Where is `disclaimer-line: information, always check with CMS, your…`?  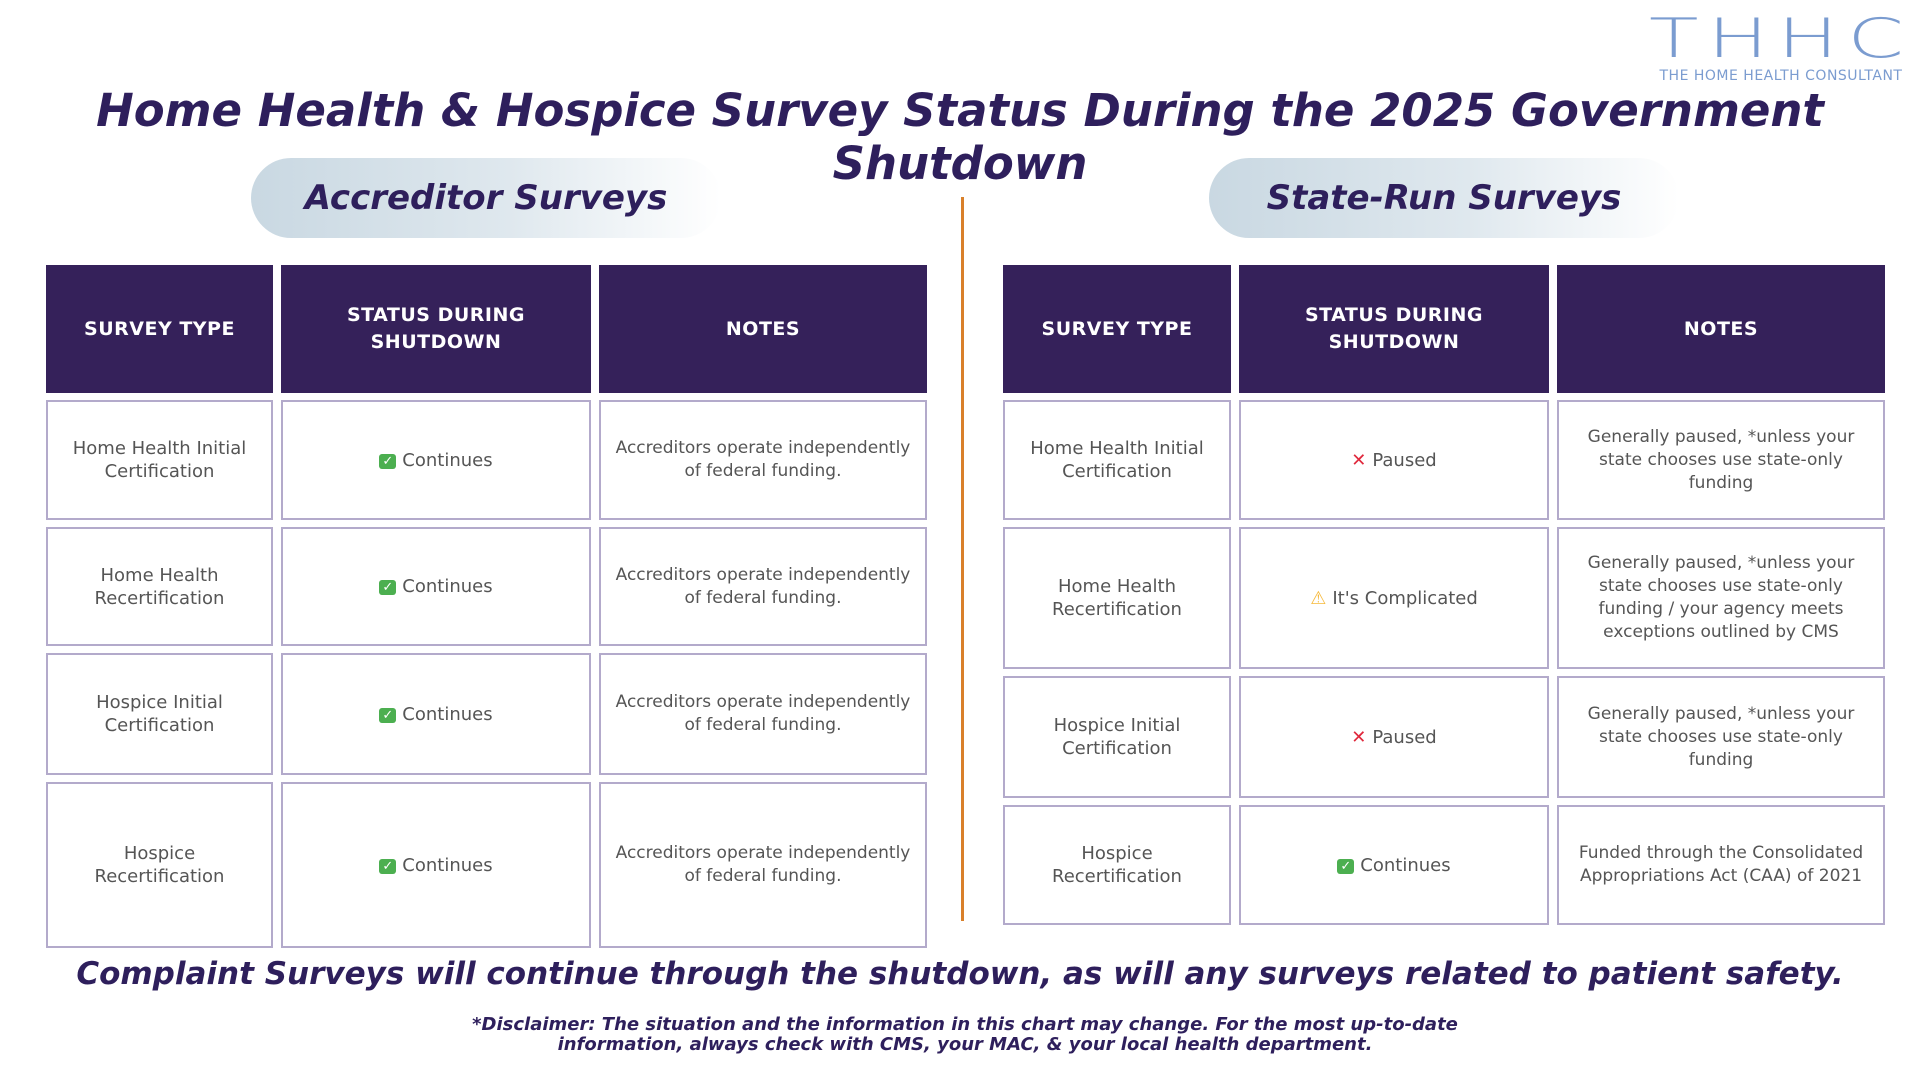
disclaimer-line: information, always check with CMS, your… is located at coordinates (965, 1044).